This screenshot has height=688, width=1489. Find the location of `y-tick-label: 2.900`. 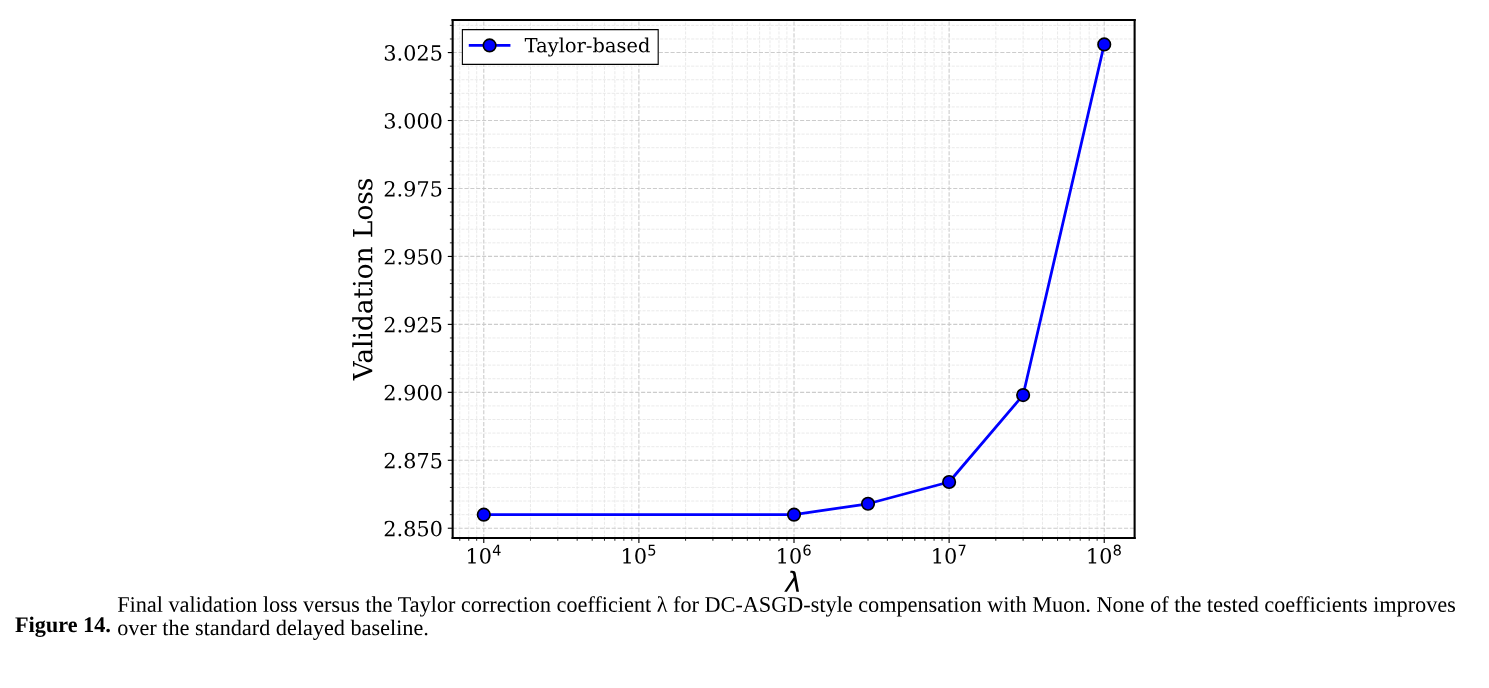

y-tick-label: 2.900 is located at coordinates (413, 392).